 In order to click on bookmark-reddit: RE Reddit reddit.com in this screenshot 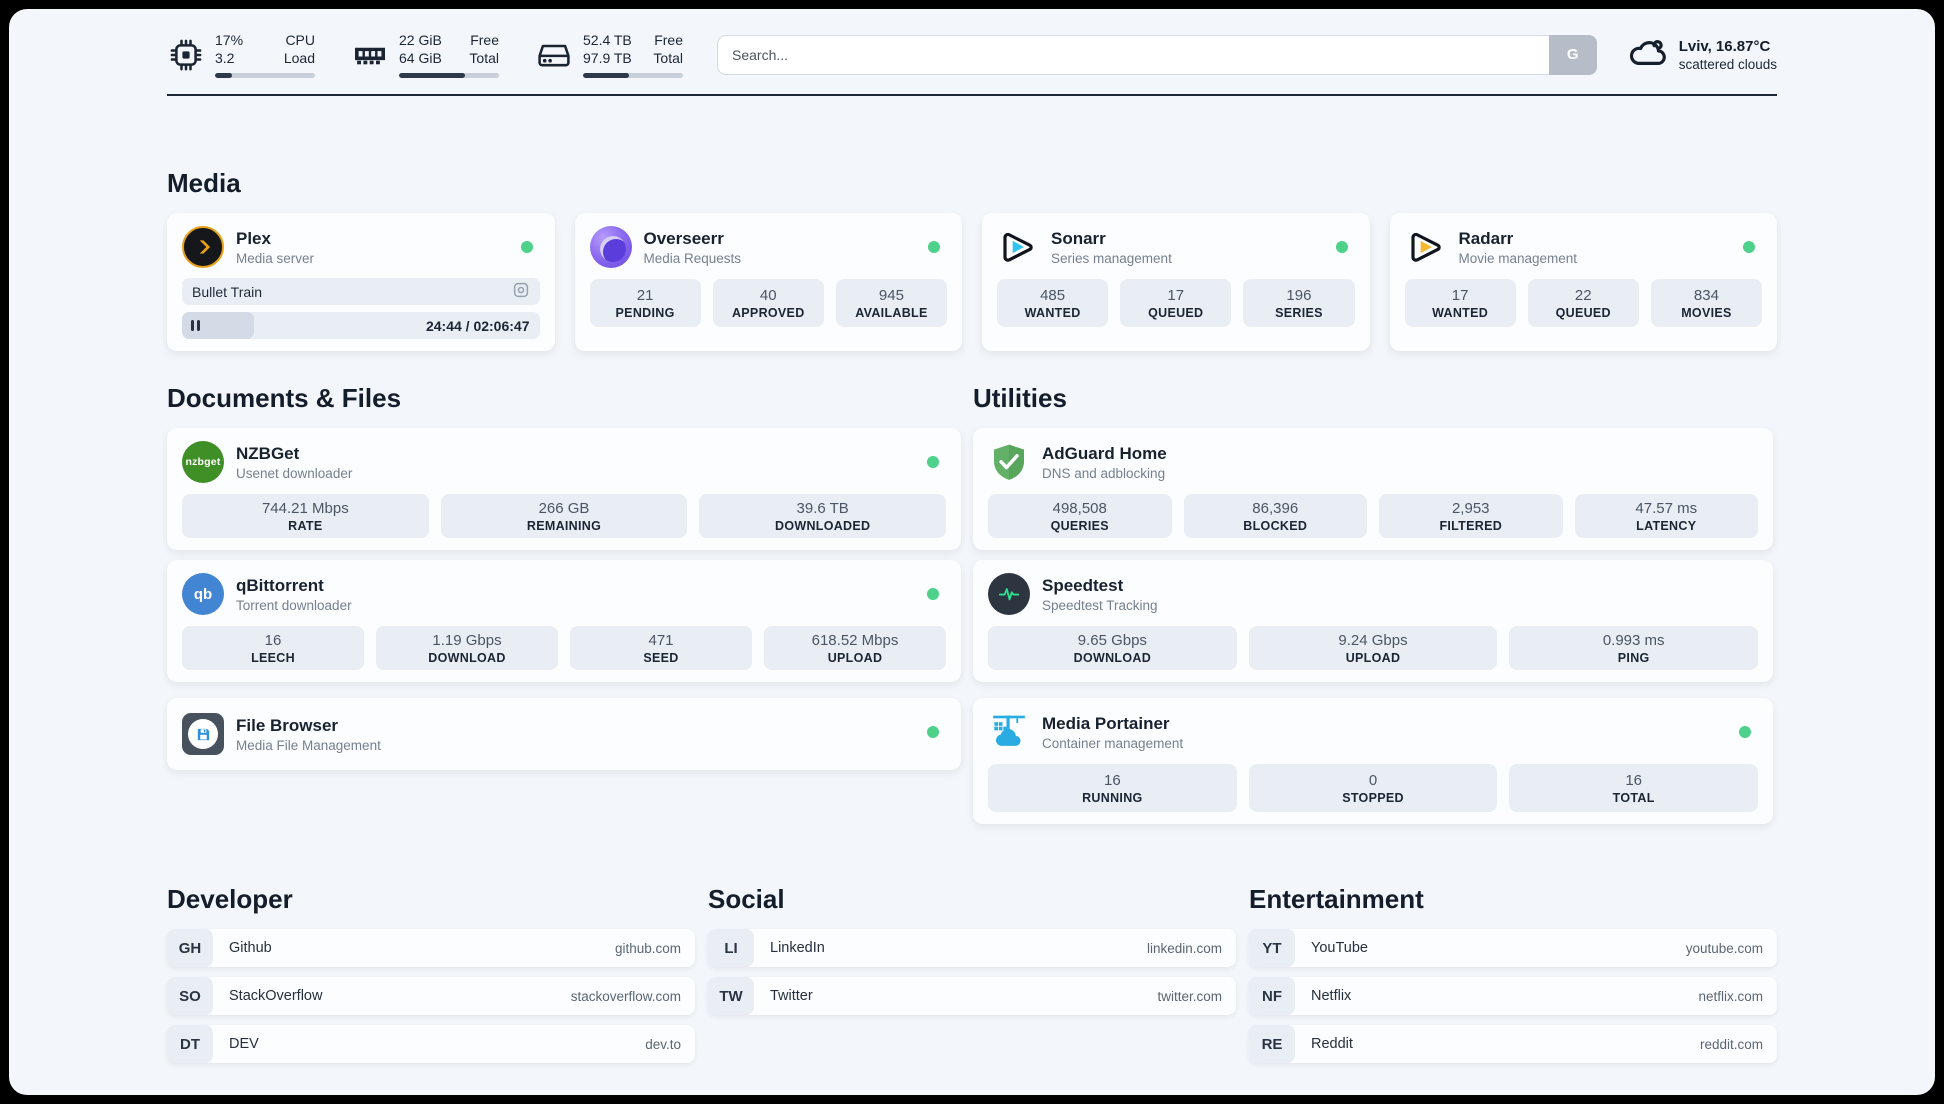, I will do `click(1513, 1044)`.